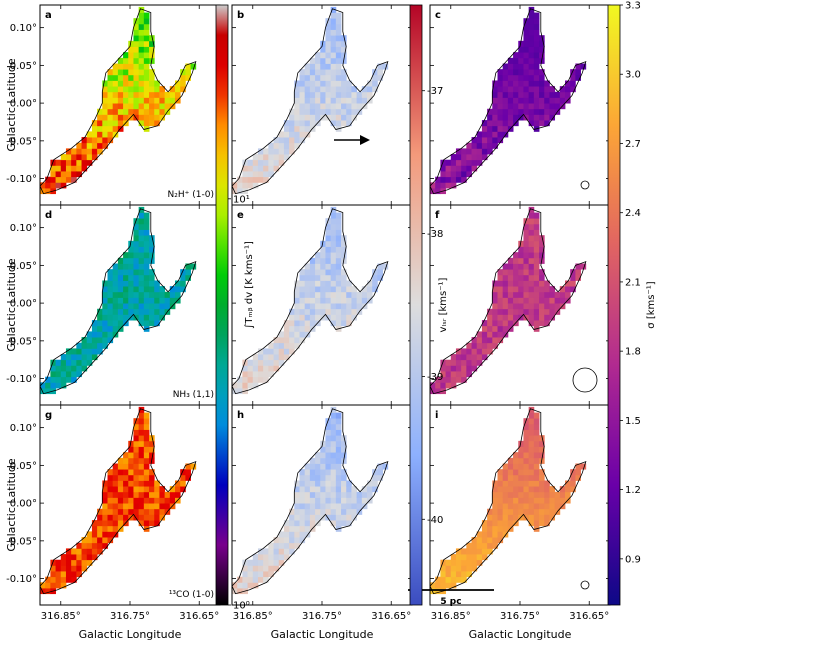 Image resolution: width=830 pixels, height=651 pixels. What do you see at coordinates (21, 541) in the screenshot?
I see `y-tick-label: -0.05°` at bounding box center [21, 541].